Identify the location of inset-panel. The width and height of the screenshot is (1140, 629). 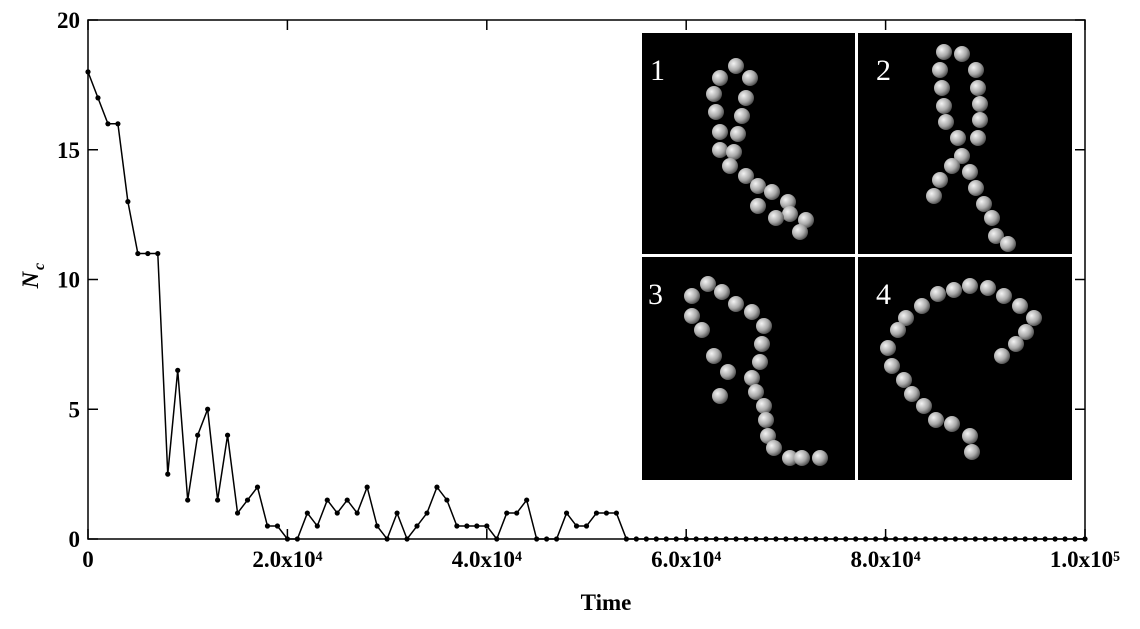
(965, 143).